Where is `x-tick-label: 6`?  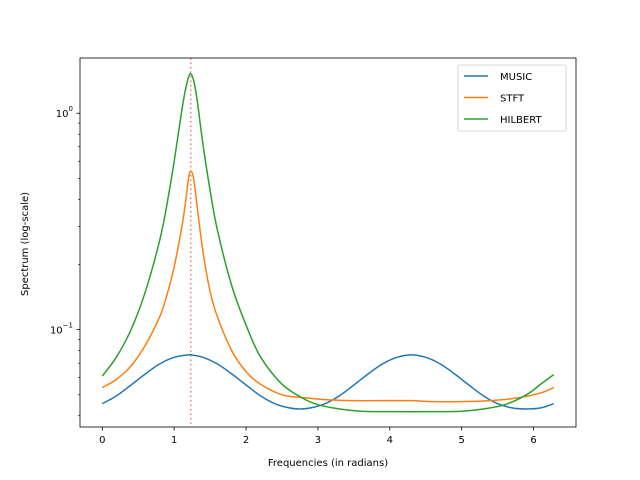 x-tick-label: 6 is located at coordinates (533, 440).